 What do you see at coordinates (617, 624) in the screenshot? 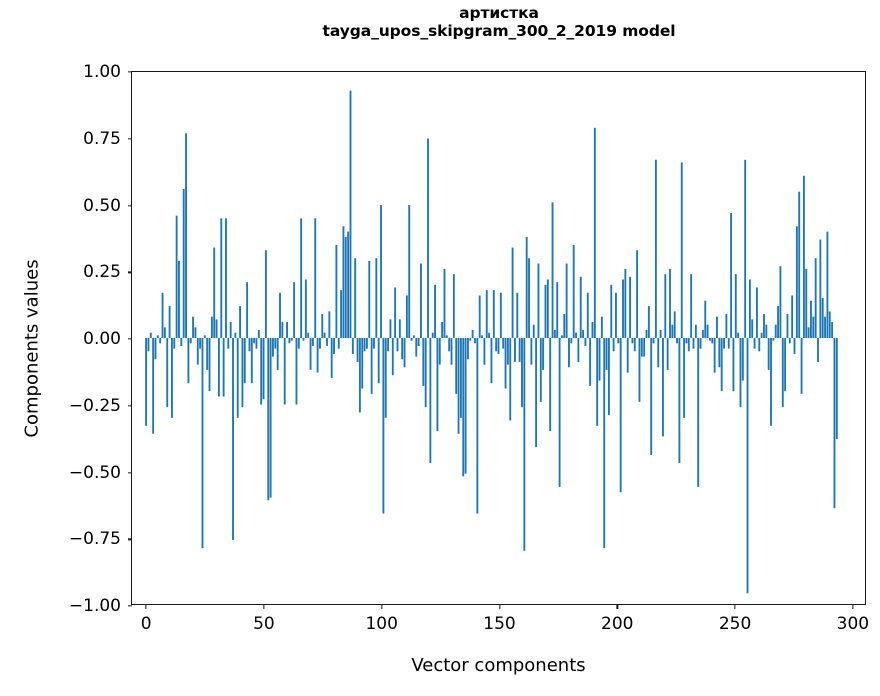
I see `x-tick-label: 200` at bounding box center [617, 624].